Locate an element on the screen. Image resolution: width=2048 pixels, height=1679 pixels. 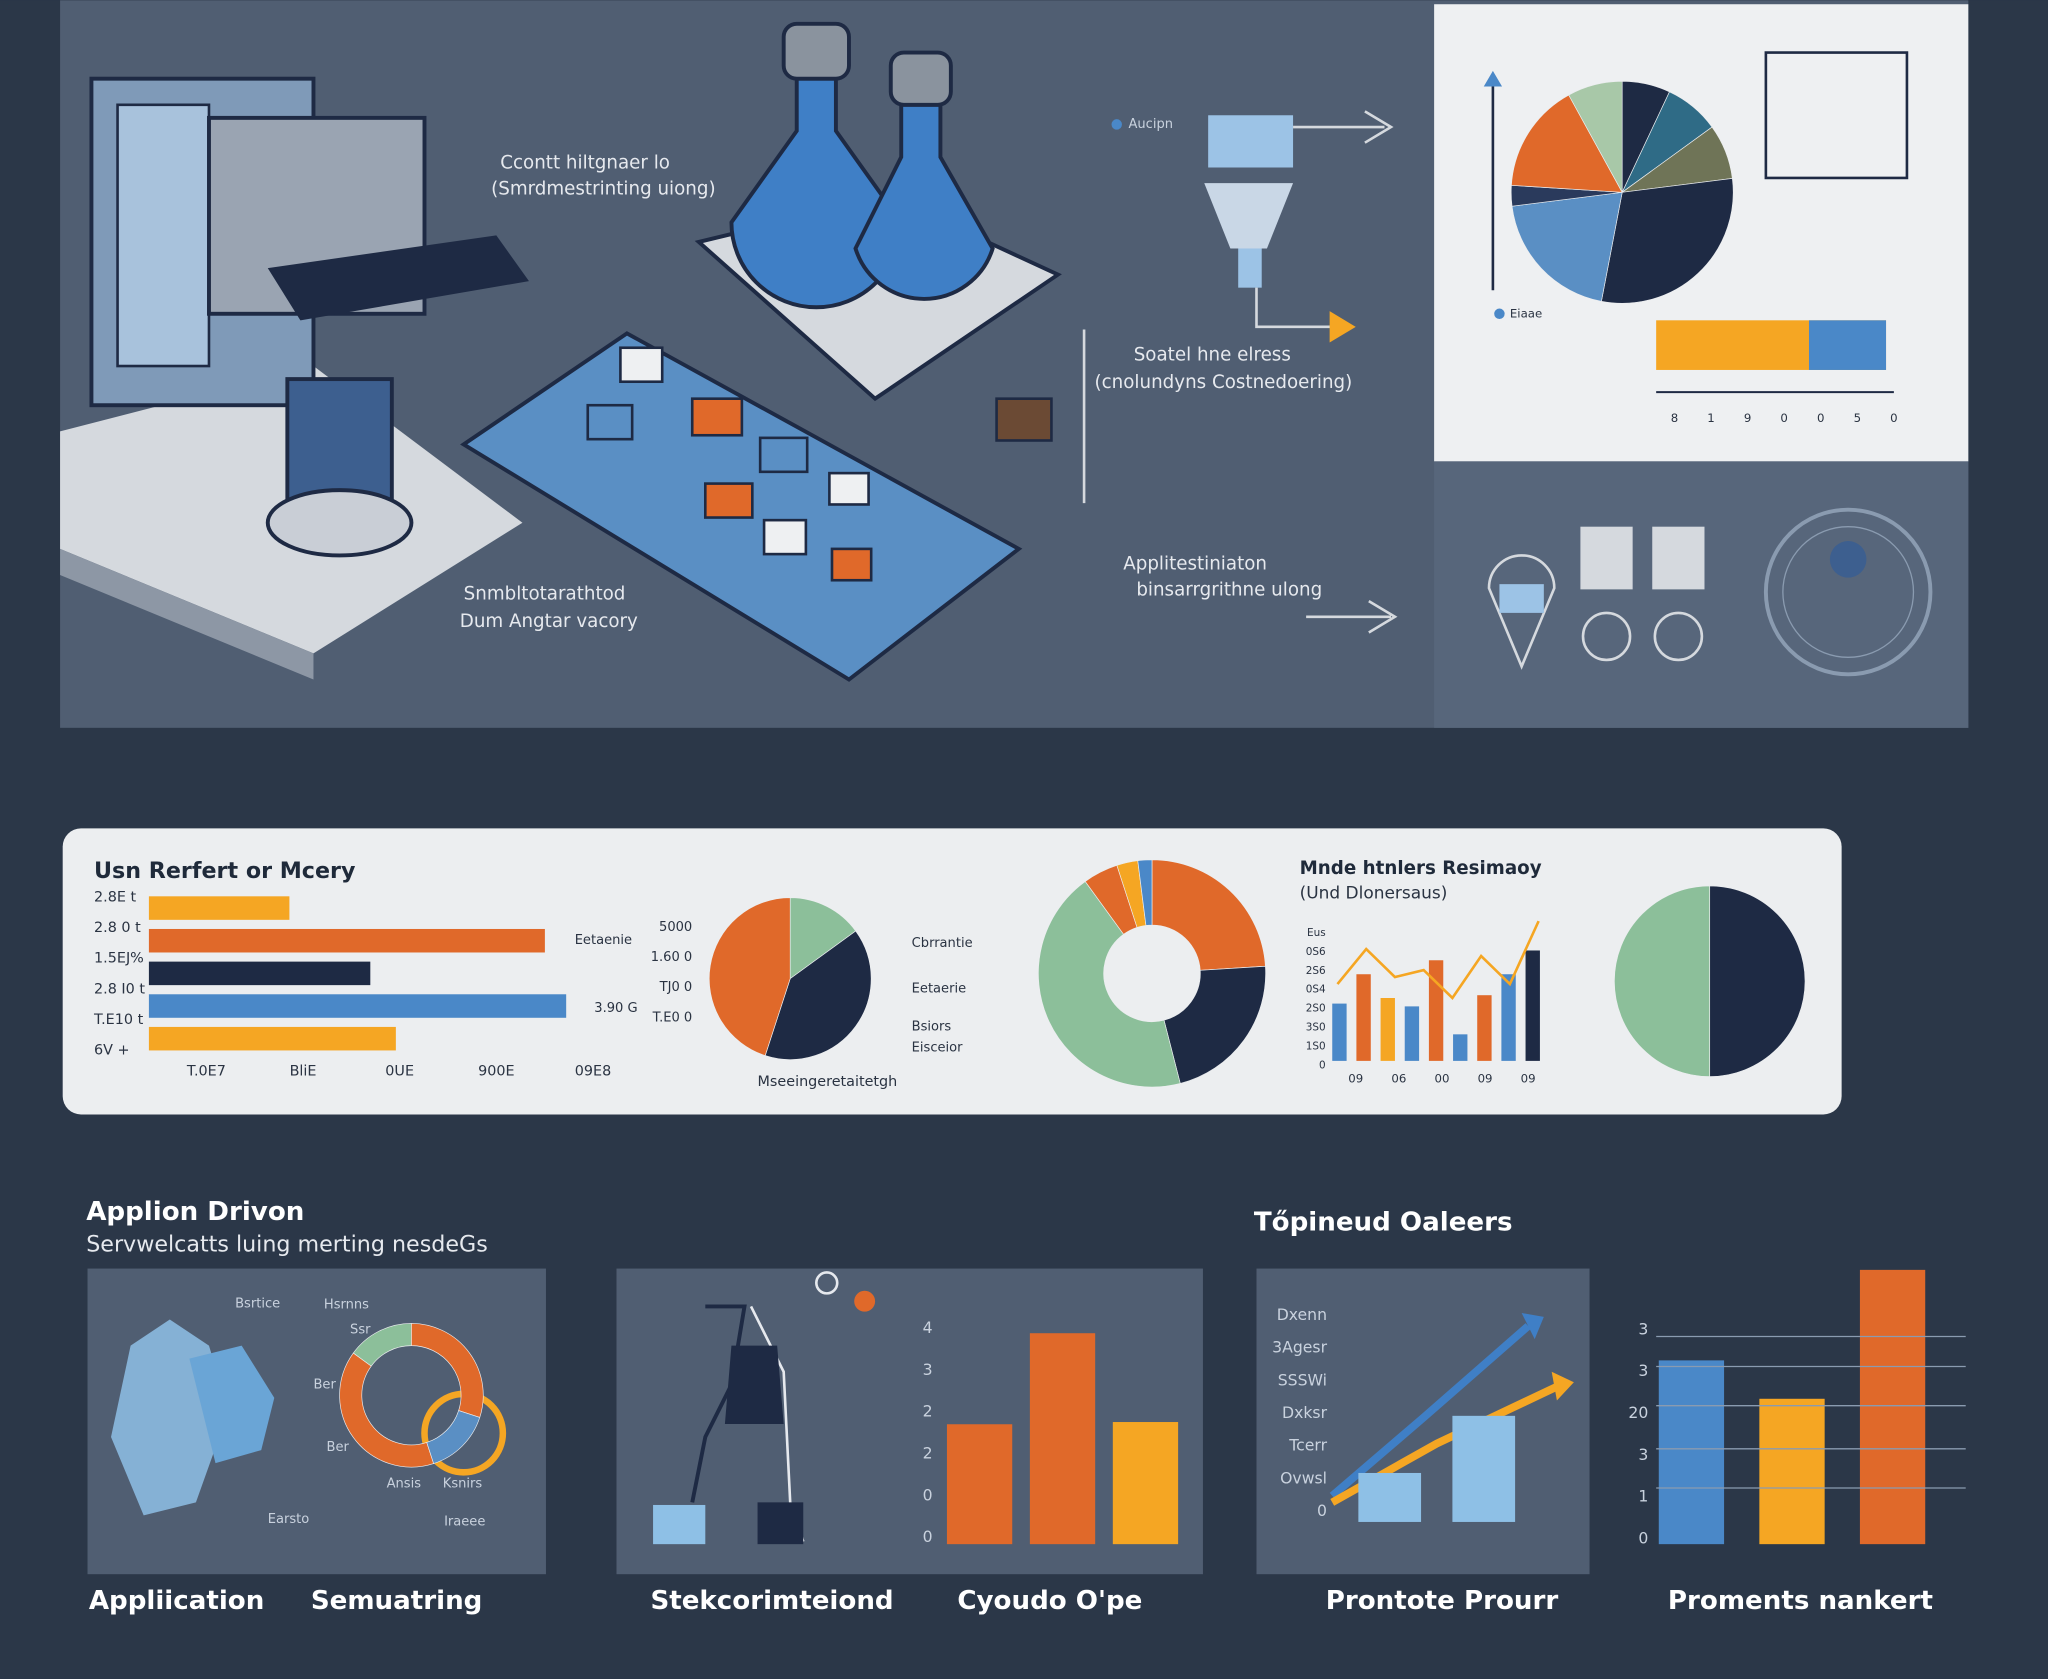
callout: Snmbltotarathtod is located at coordinates (545, 594).